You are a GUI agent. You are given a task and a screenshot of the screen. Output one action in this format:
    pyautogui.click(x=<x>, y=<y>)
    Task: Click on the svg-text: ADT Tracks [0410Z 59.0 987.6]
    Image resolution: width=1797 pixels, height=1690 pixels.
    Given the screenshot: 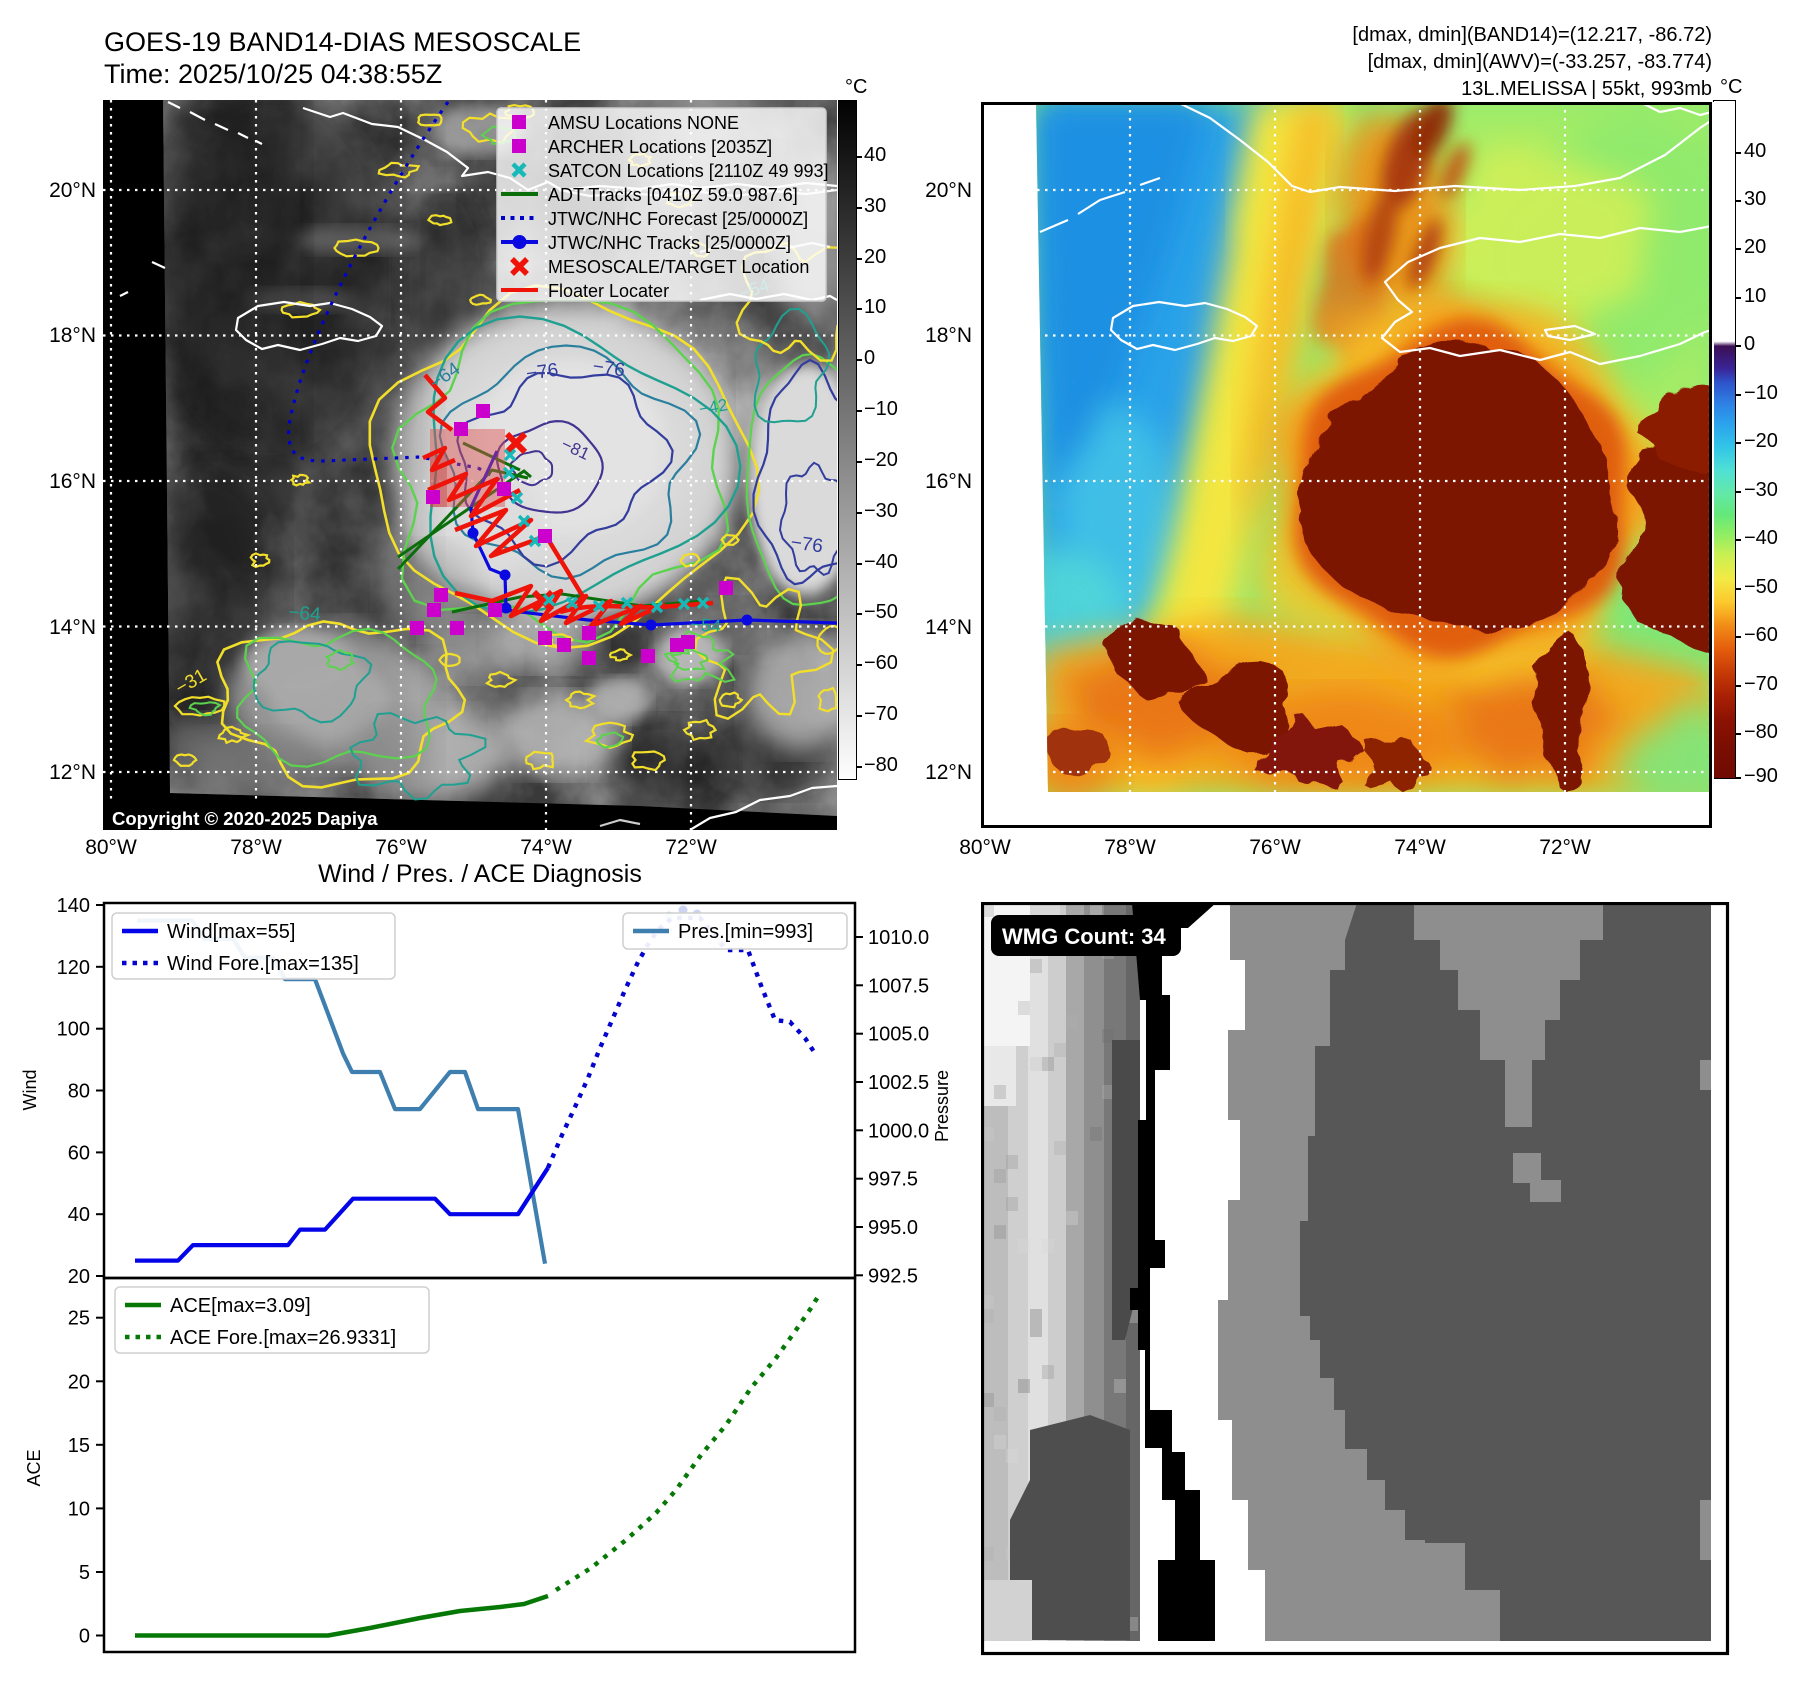 What is the action you would take?
    pyautogui.click(x=673, y=195)
    